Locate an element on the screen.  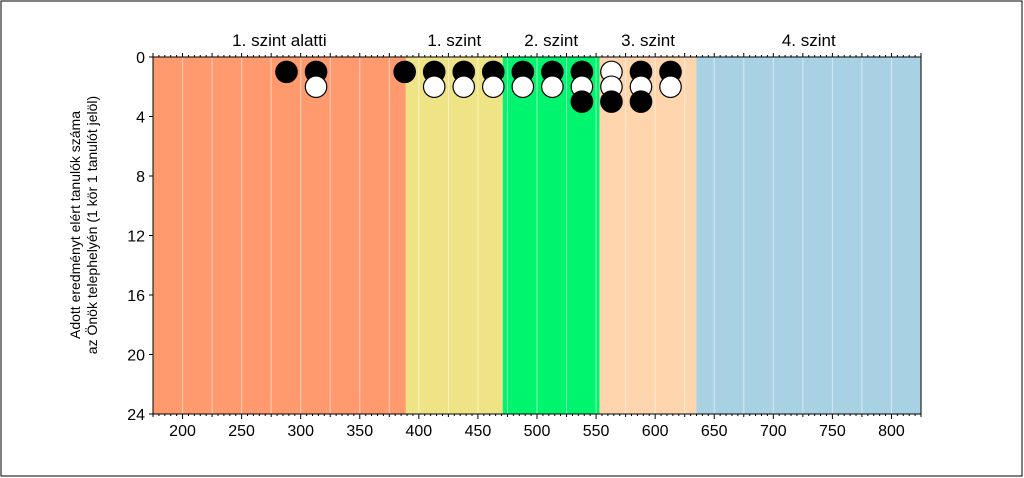
x-tick-label: 450 is located at coordinates (478, 431).